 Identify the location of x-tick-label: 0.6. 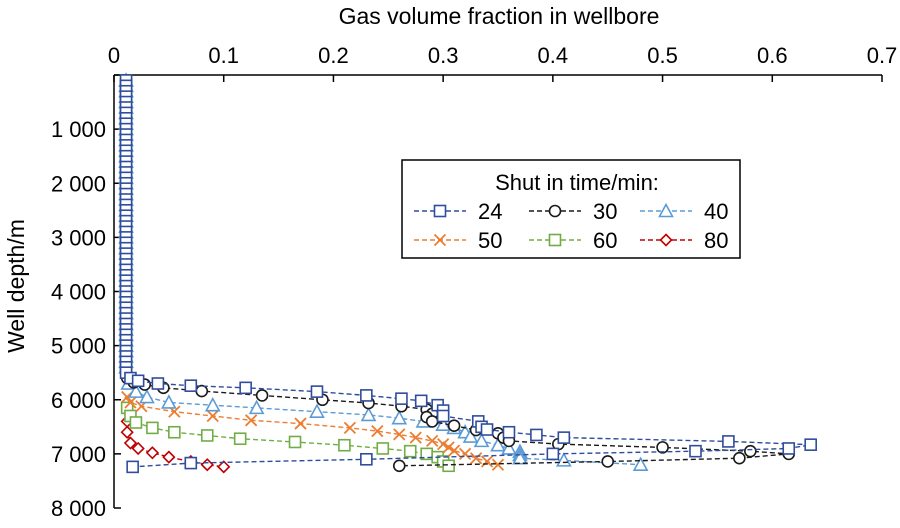
(772, 55).